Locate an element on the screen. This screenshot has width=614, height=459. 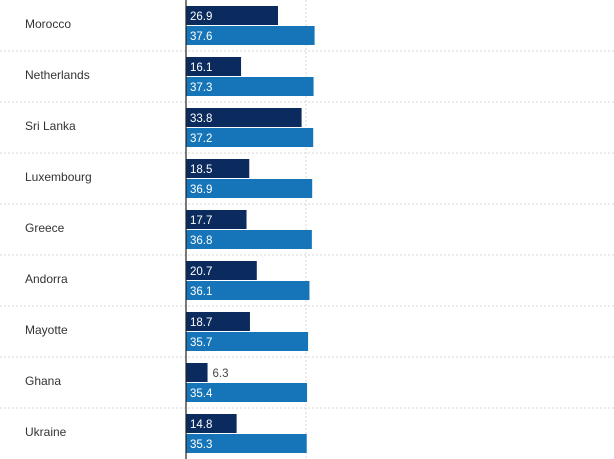
data-label: 35.7 is located at coordinates (201, 343).